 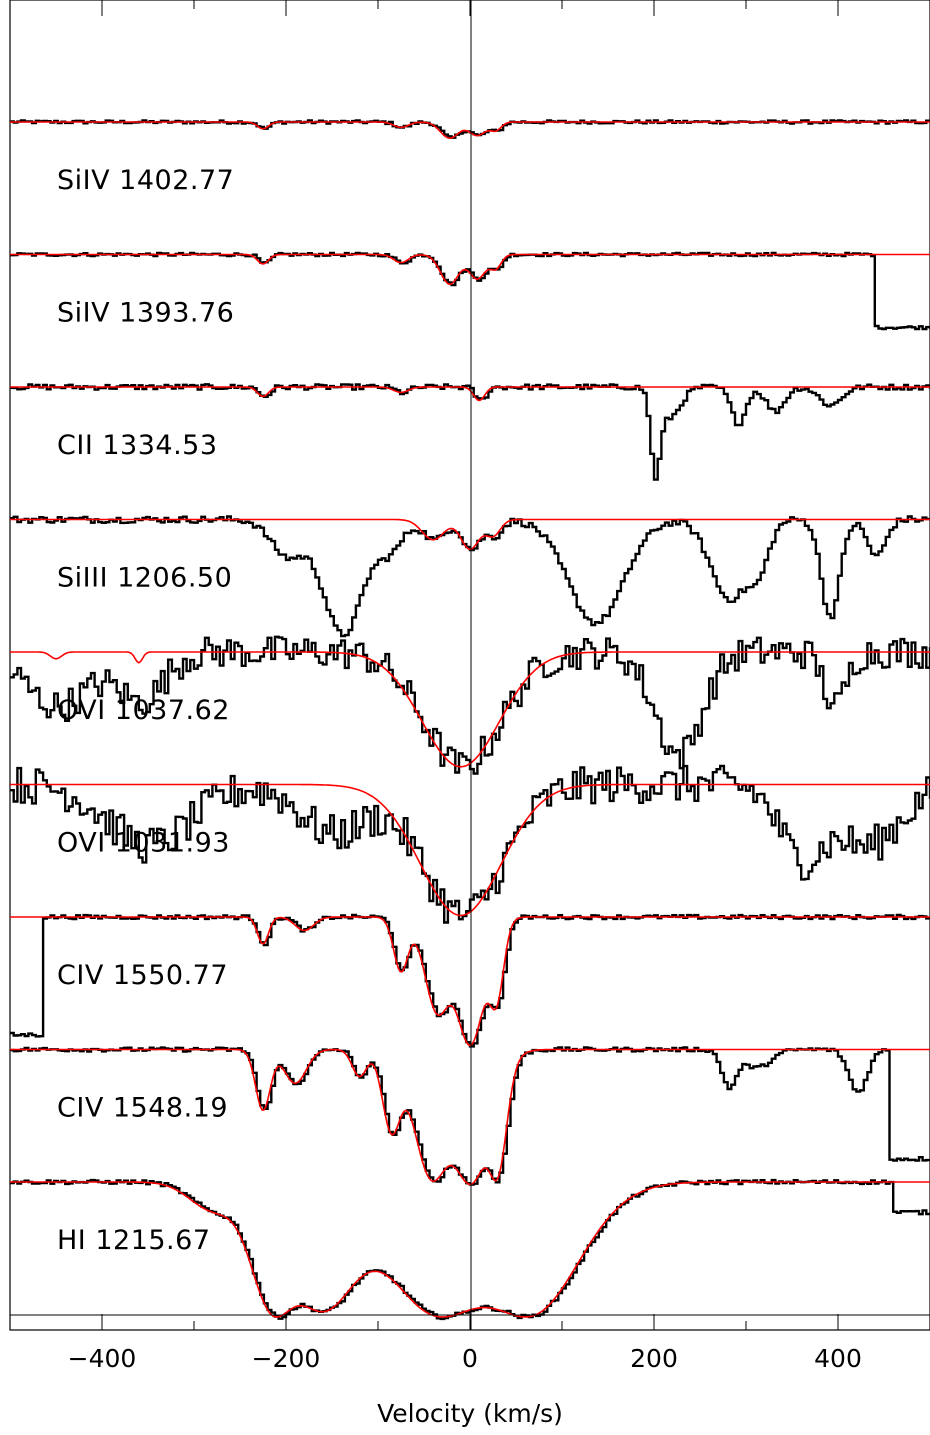 What do you see at coordinates (144, 578) in the screenshot?
I see `ion-label: SiIII 1206.50` at bounding box center [144, 578].